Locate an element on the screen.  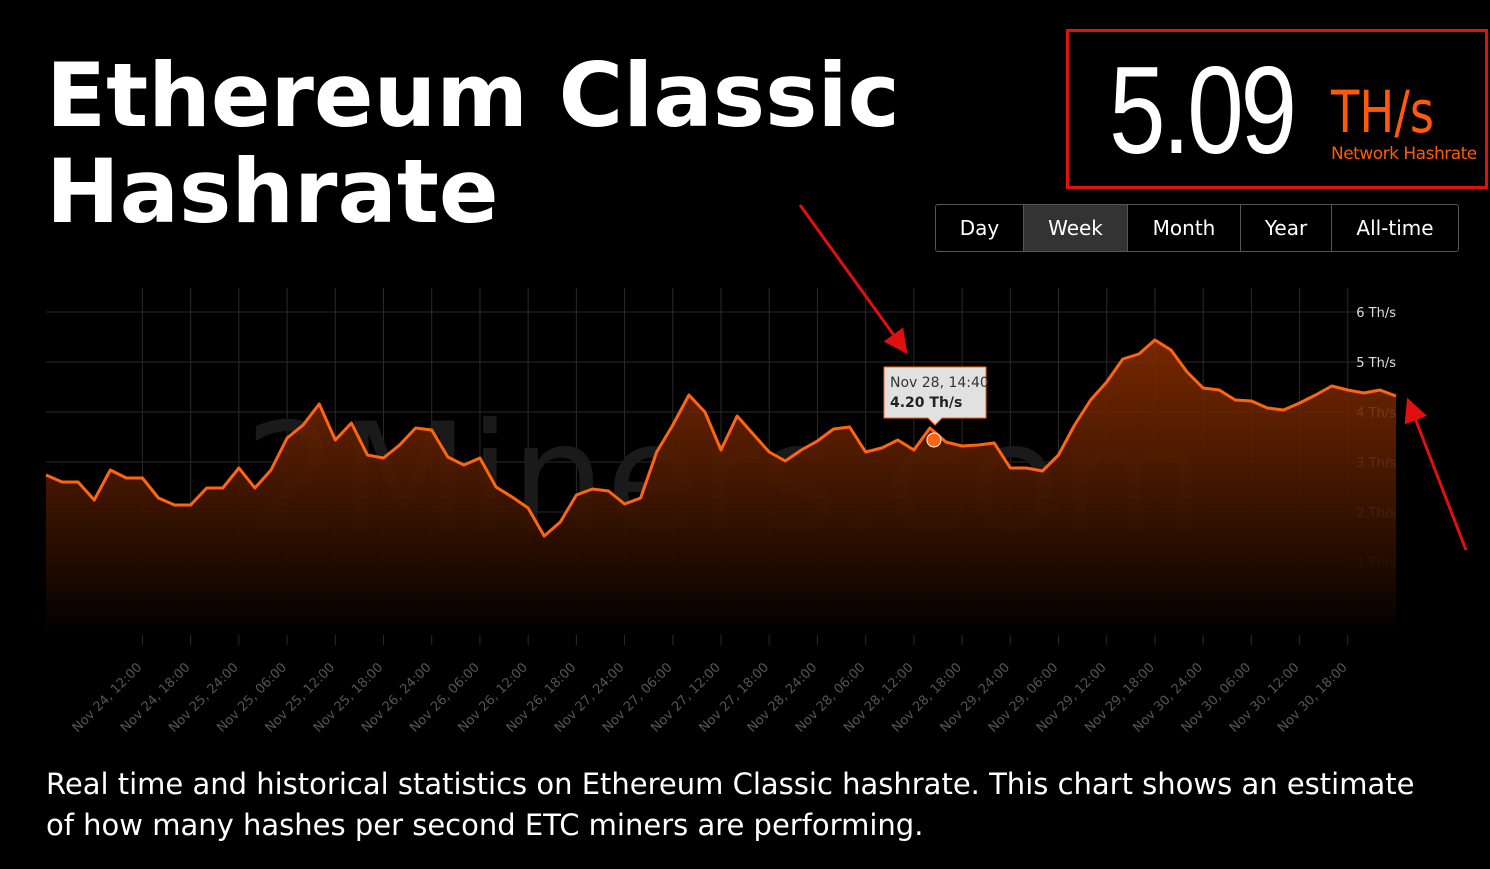
range-tab: All-time is located at coordinates (1395, 228).